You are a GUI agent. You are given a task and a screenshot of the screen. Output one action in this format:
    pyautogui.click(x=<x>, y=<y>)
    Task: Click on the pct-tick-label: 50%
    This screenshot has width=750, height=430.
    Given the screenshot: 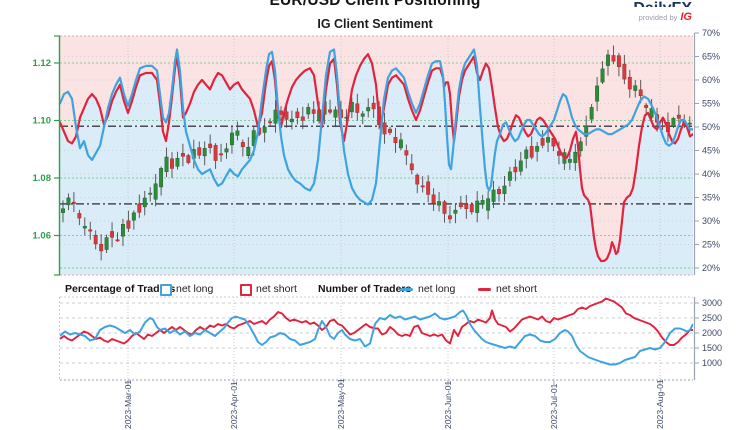 What is the action you would take?
    pyautogui.click(x=711, y=127)
    